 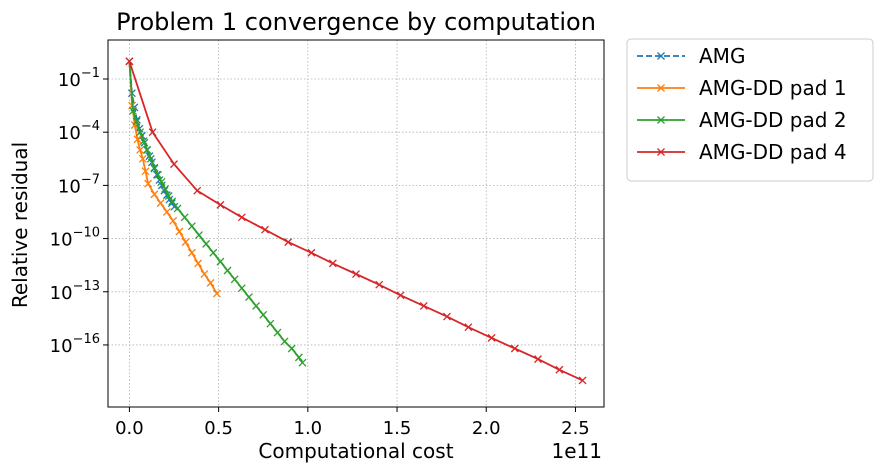 What do you see at coordinates (75, 344) in the screenshot?
I see `y-tick-label: 10⁻¹⁶` at bounding box center [75, 344].